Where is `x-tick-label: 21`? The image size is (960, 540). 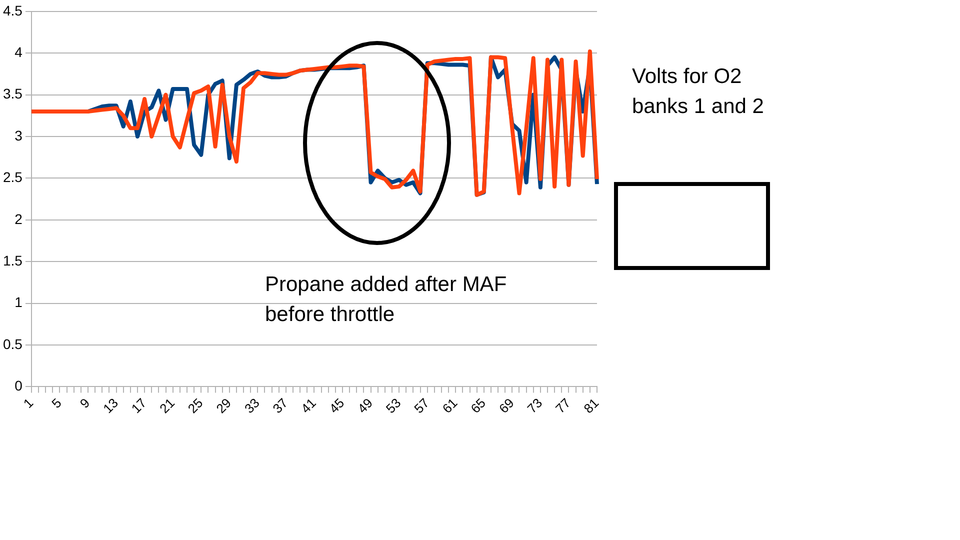 x-tick-label: 21 is located at coordinates (167, 405).